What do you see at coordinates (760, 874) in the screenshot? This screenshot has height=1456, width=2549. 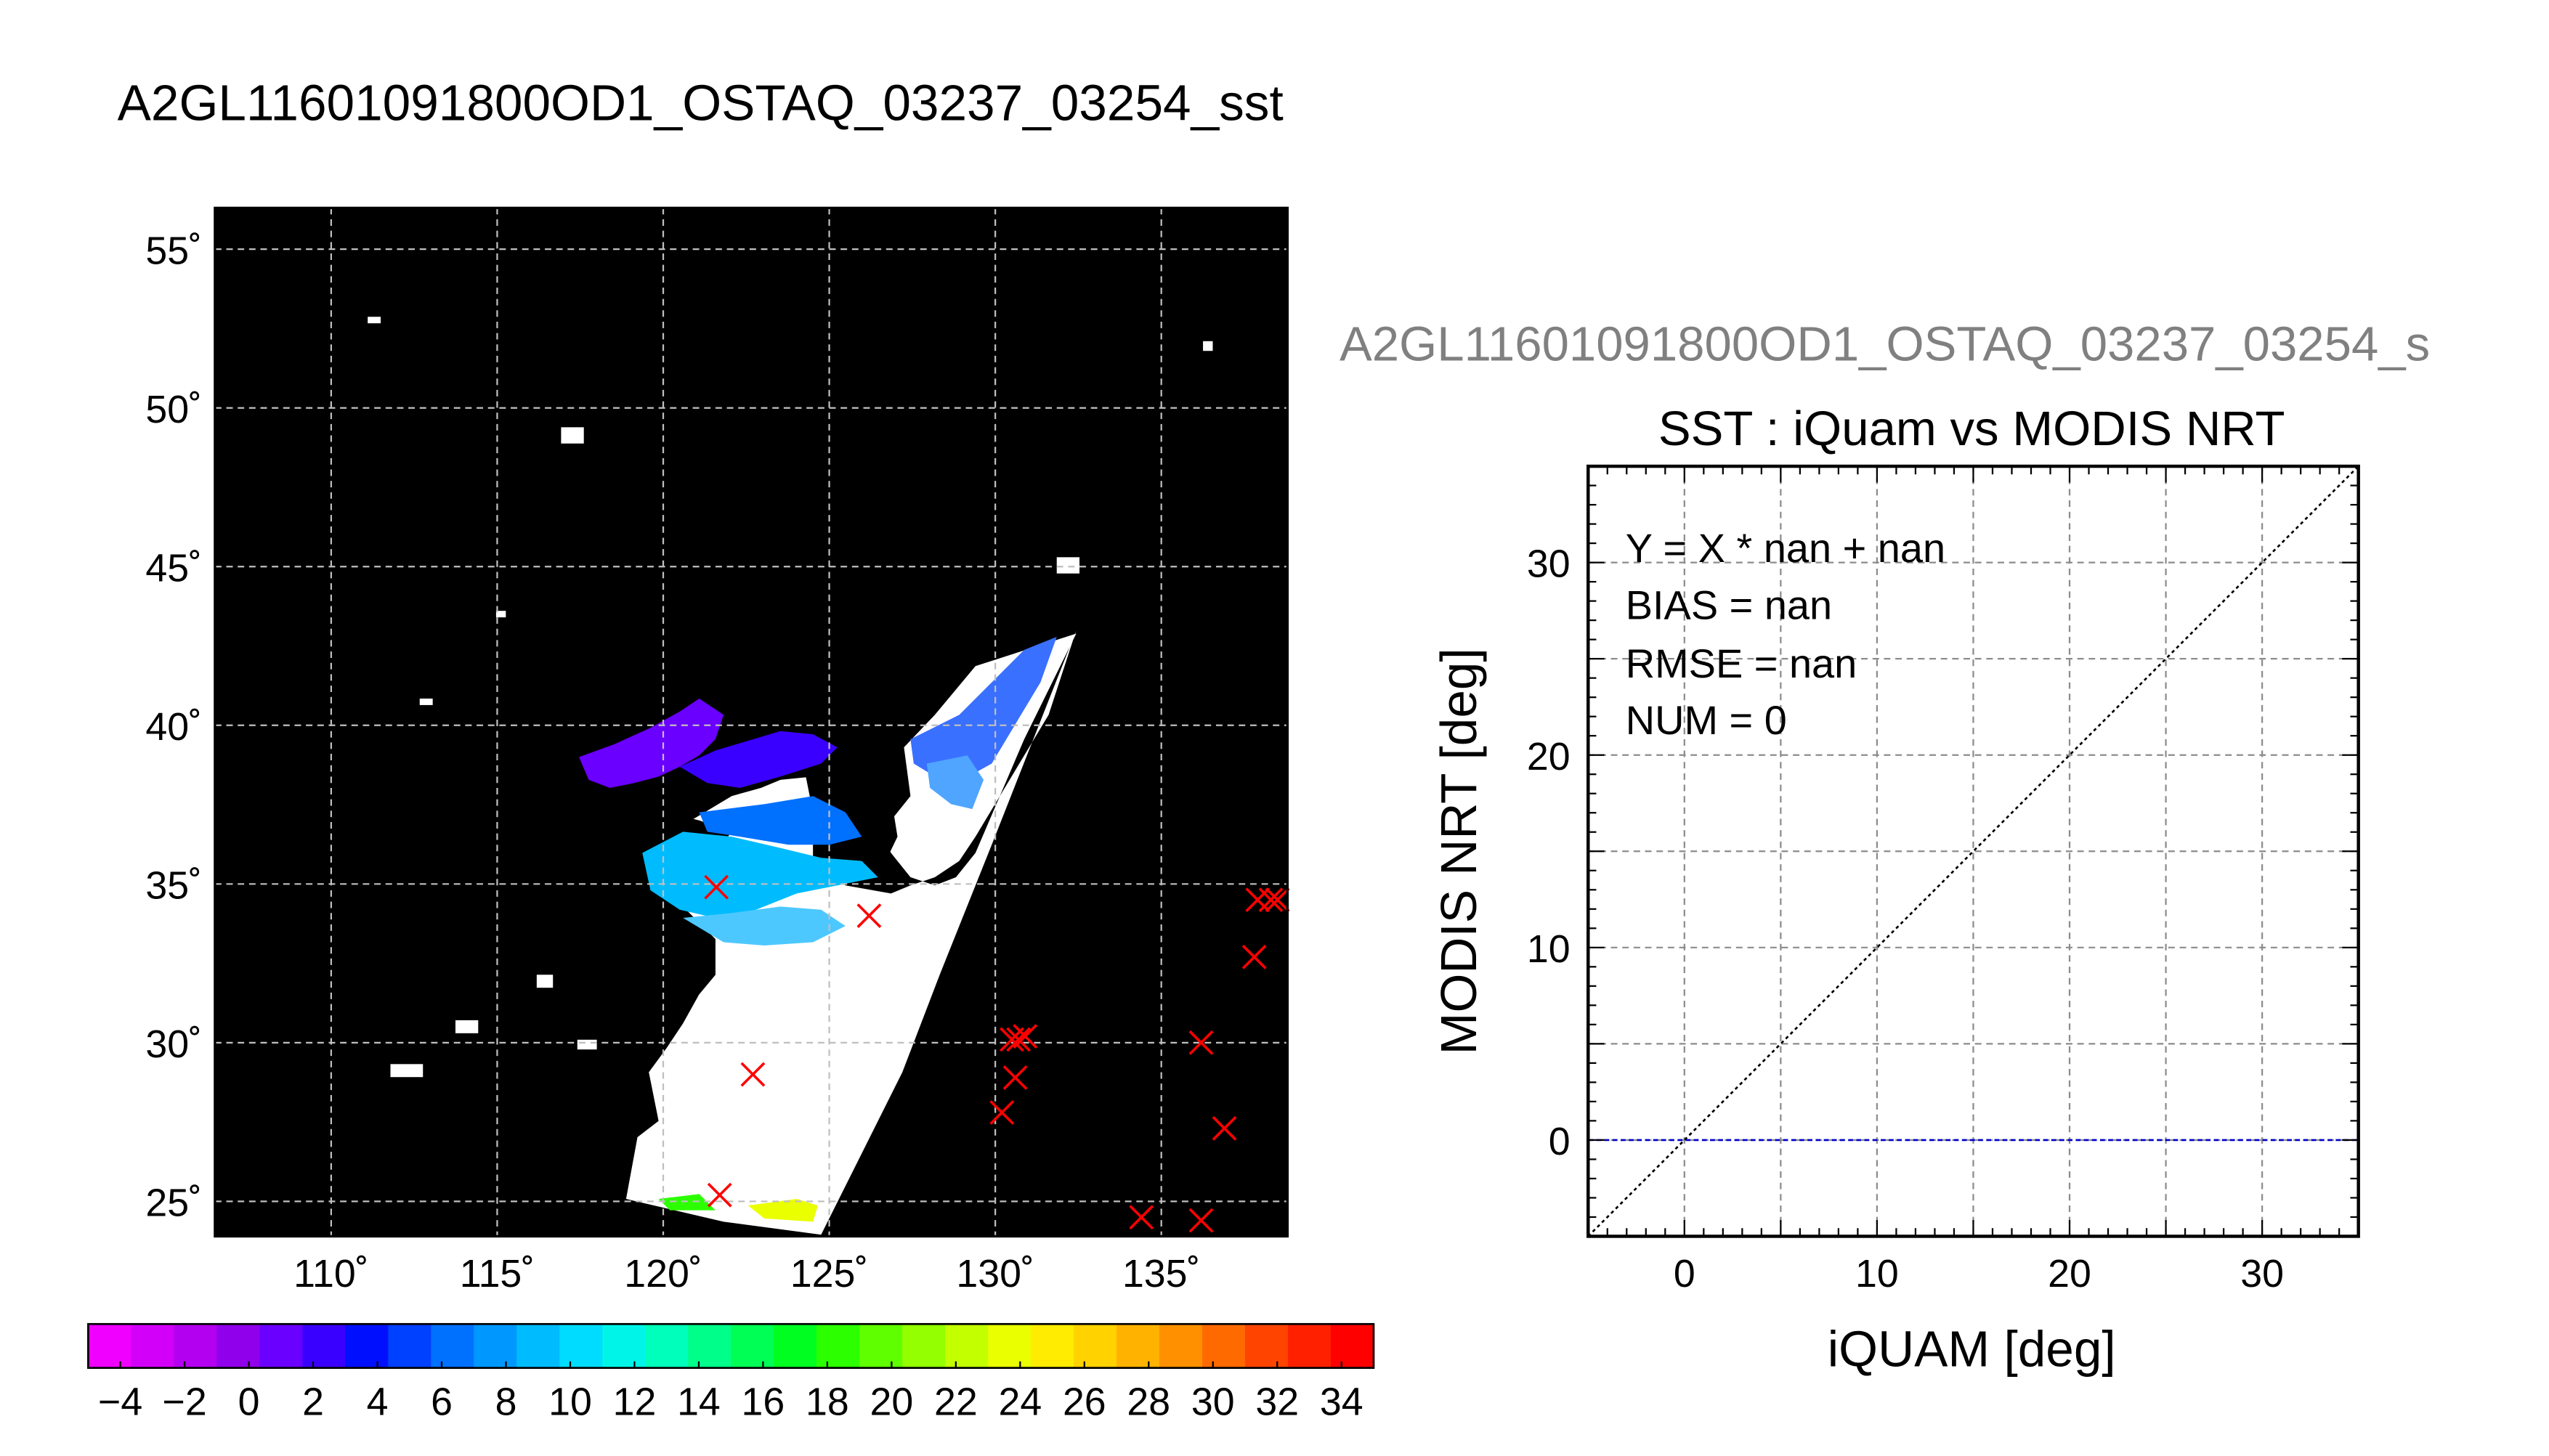 I see `yellow-sea-sst-mid` at bounding box center [760, 874].